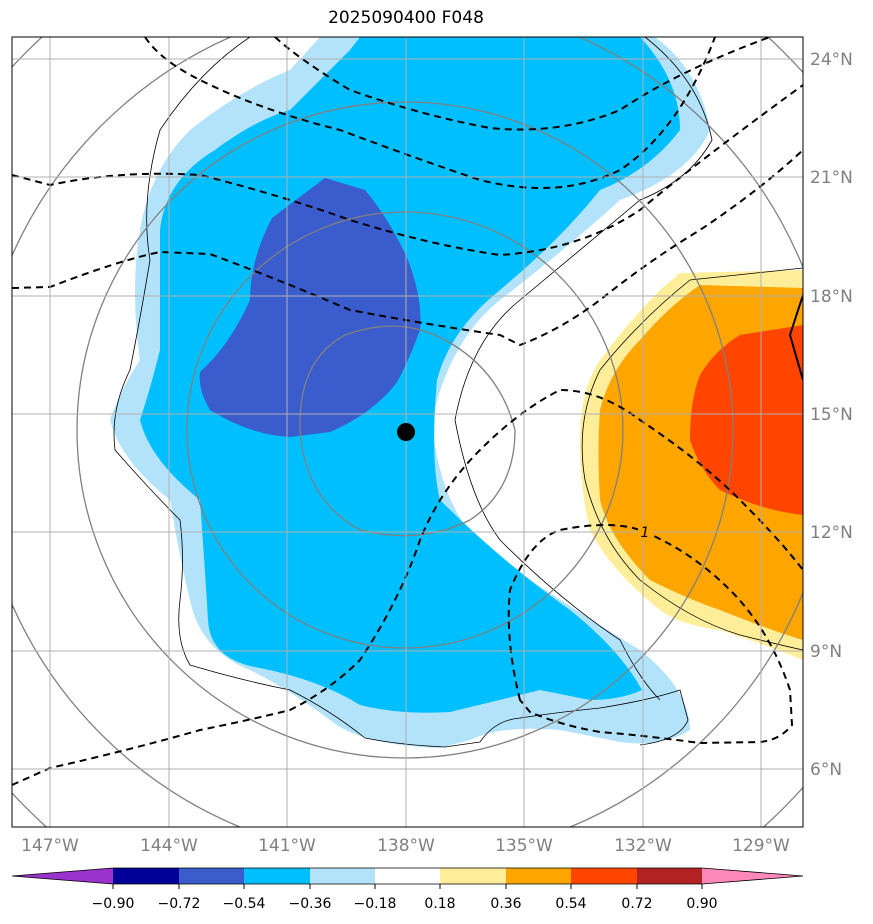  What do you see at coordinates (406, 18) in the screenshot?
I see `map-title: 2025090400 F048` at bounding box center [406, 18].